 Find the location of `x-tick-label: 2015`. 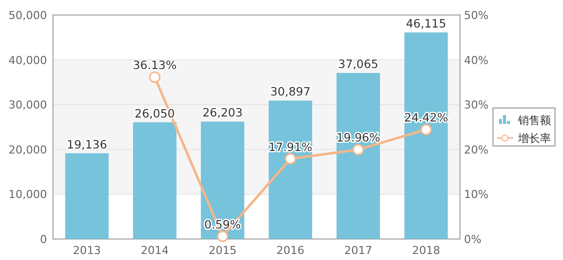

x-tick-label: 2015 is located at coordinates (222, 250).